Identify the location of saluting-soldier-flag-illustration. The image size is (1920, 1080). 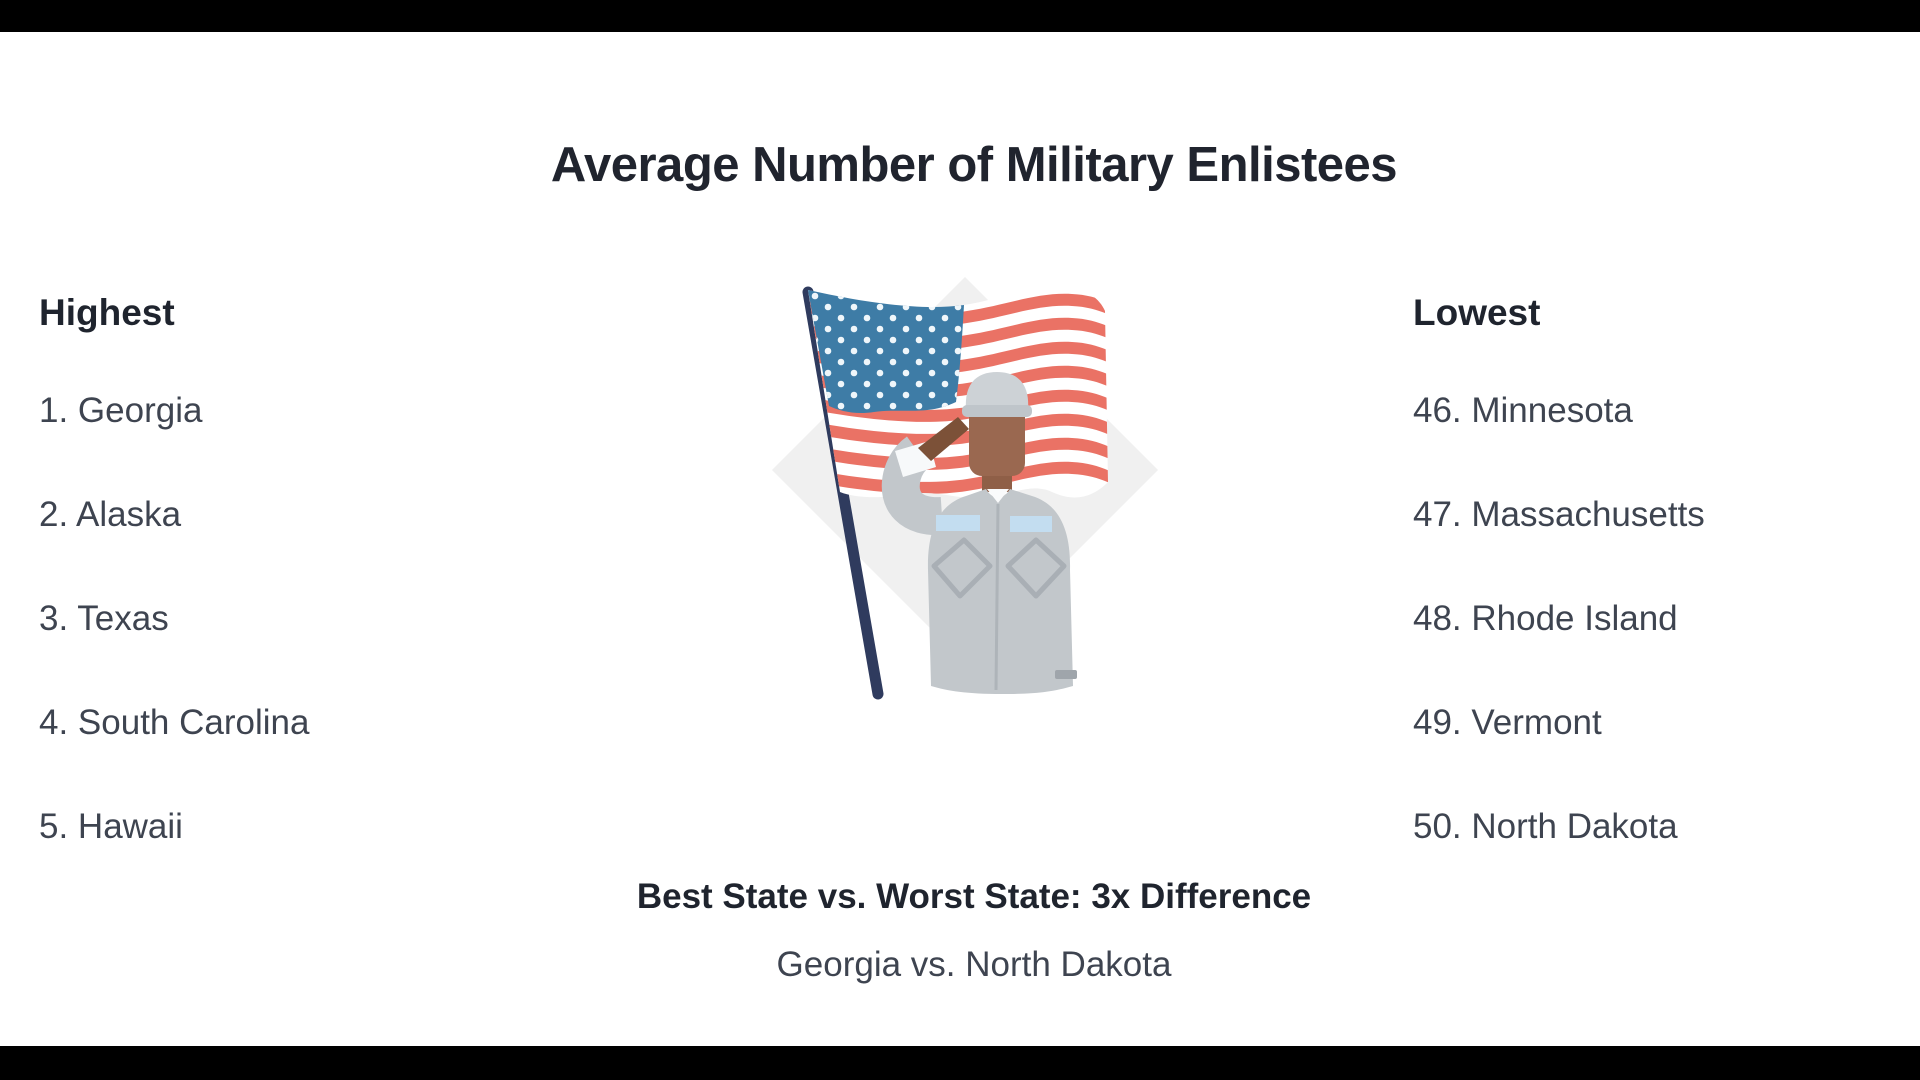
(965, 488).